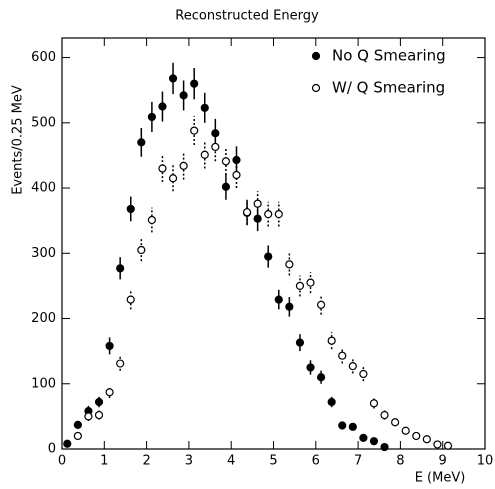  What do you see at coordinates (62, 461) in the screenshot?
I see `x-tick-label: 0` at bounding box center [62, 461].